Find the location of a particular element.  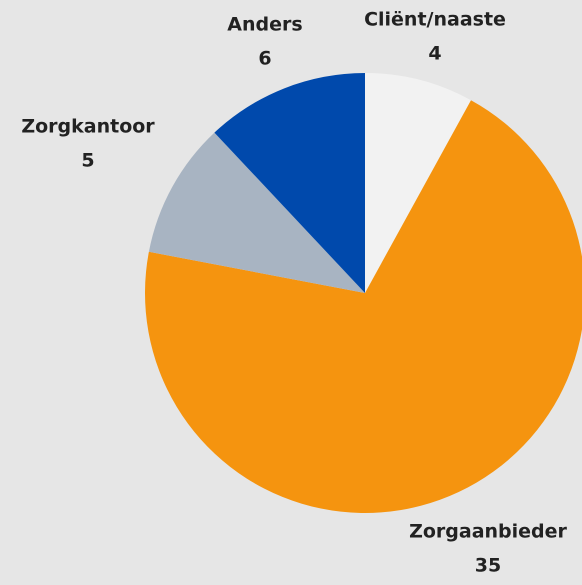

slice-label: Cliënt/naaste is located at coordinates (435, 20).